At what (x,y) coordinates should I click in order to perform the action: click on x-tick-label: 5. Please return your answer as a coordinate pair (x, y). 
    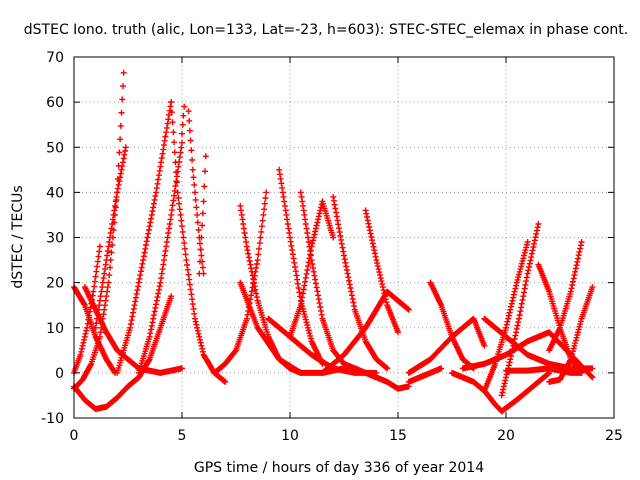
    Looking at the image, I should click on (182, 436).